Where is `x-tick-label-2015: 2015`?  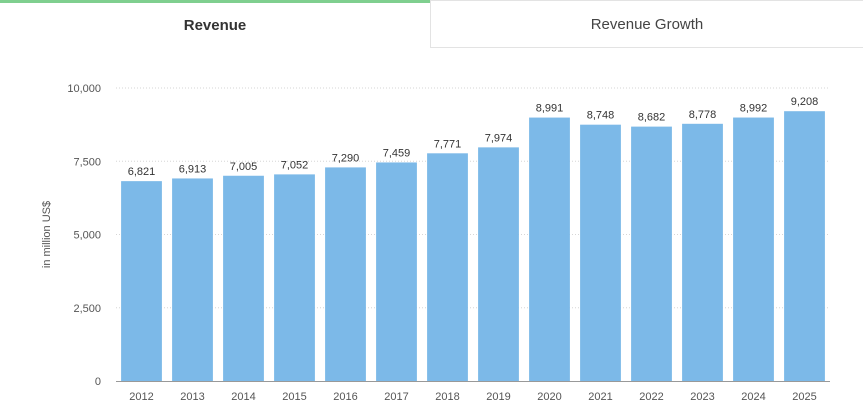 x-tick-label-2015: 2015 is located at coordinates (294, 397).